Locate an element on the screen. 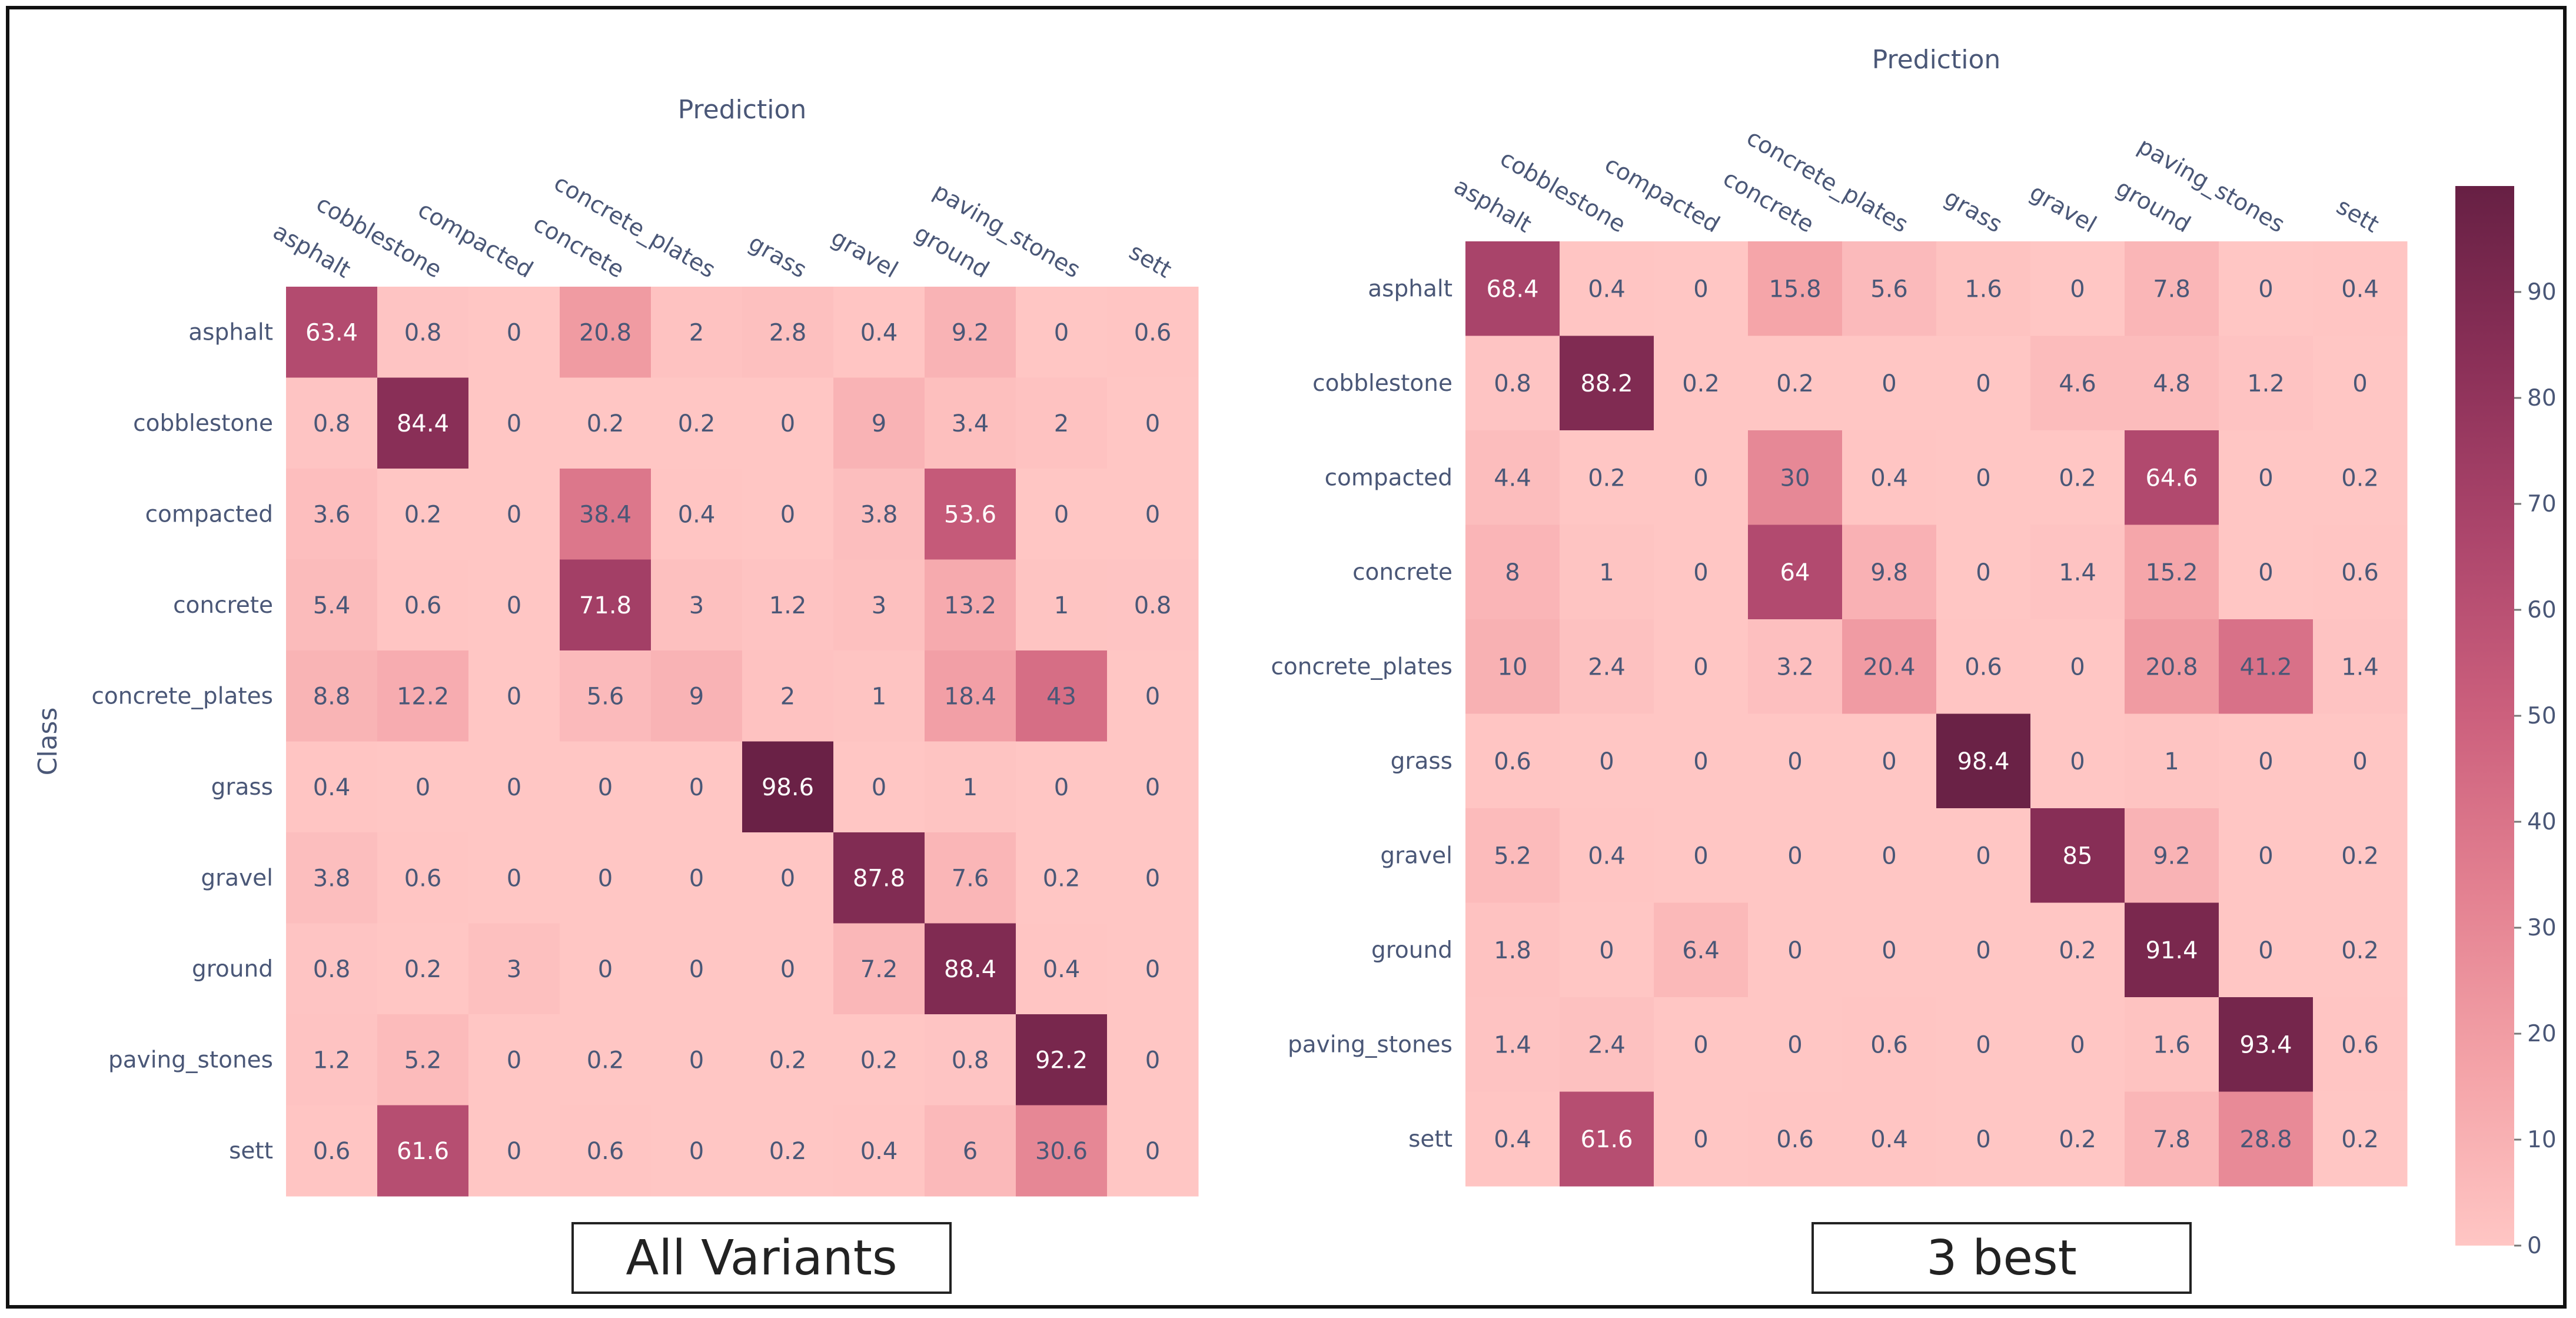 The width and height of the screenshot is (2576, 1318). cell-value-label: 92.2 is located at coordinates (1061, 1060).